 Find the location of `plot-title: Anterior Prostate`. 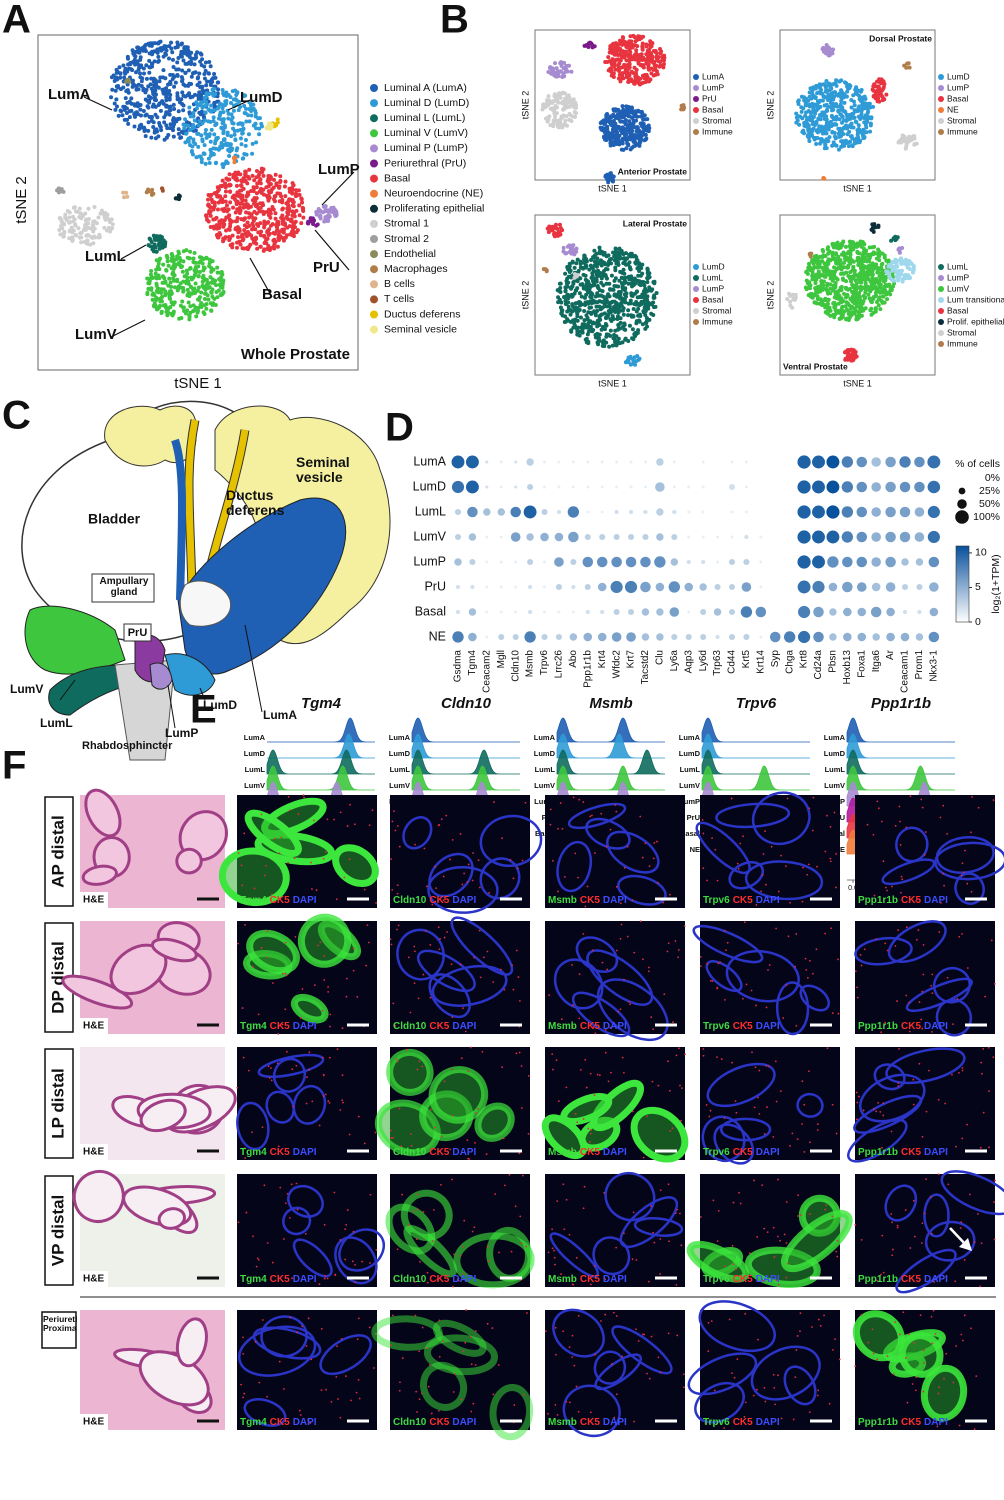

plot-title: Anterior Prostate is located at coordinates (653, 171).